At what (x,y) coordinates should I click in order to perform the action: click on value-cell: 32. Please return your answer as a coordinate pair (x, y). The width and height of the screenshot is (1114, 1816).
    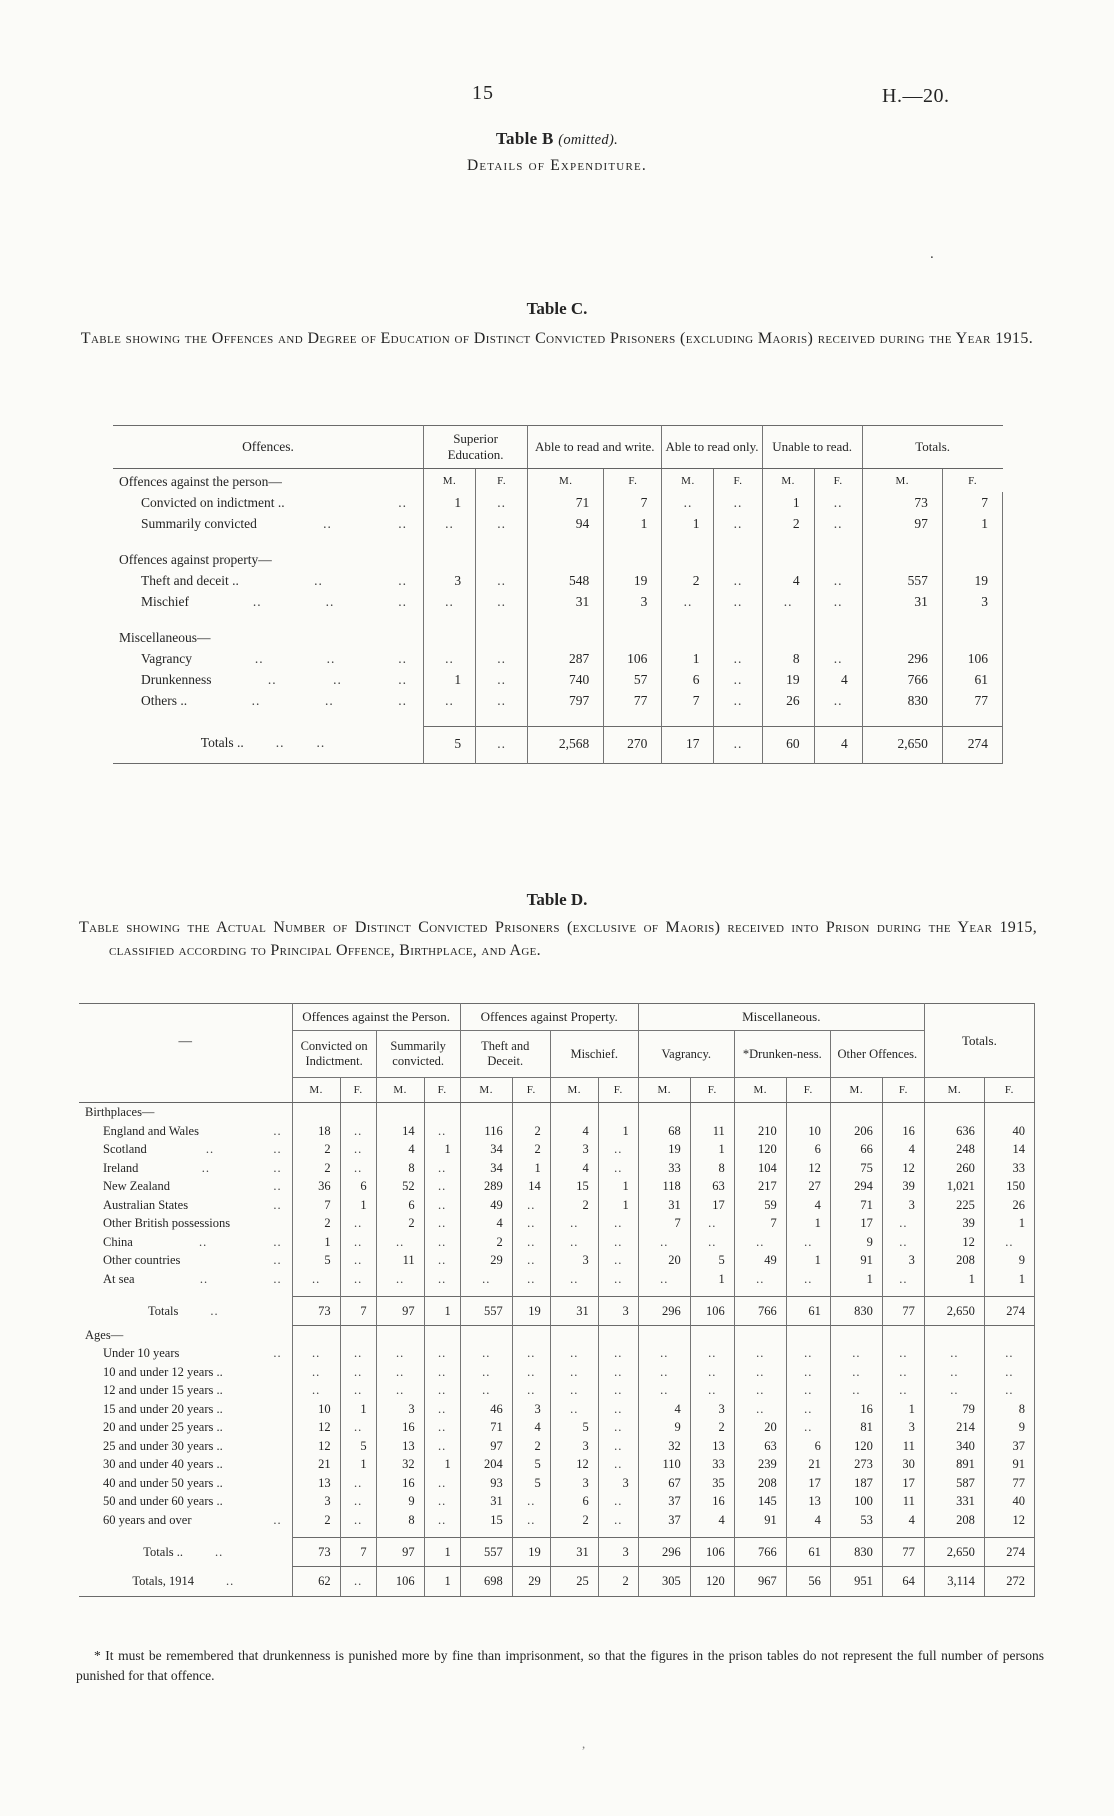
    Looking at the image, I should click on (400, 1464).